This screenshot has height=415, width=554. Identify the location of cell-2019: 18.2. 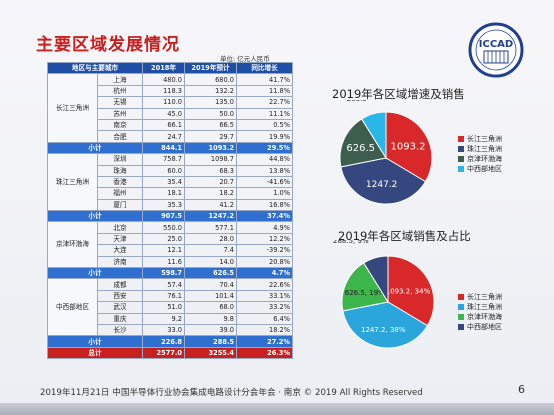
(210, 193).